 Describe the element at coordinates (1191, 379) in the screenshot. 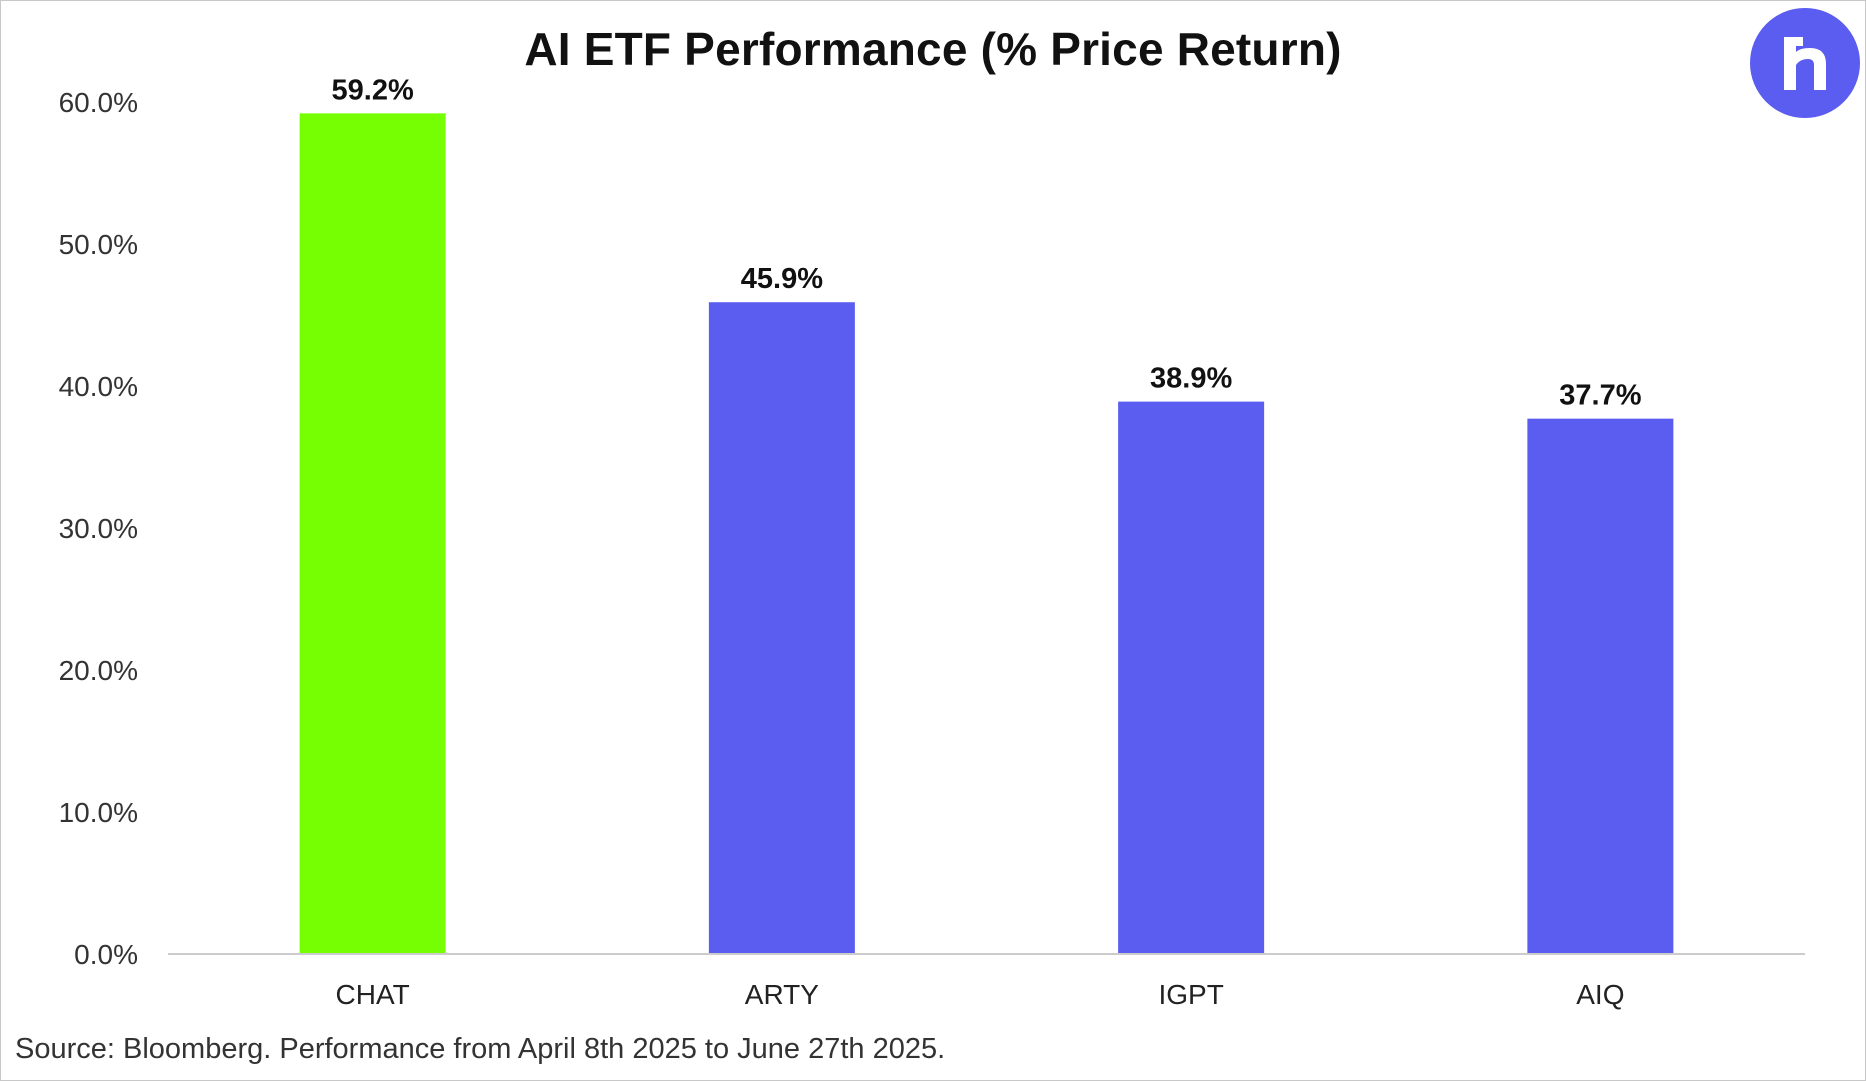

I see `data-label: 38.9%` at that location.